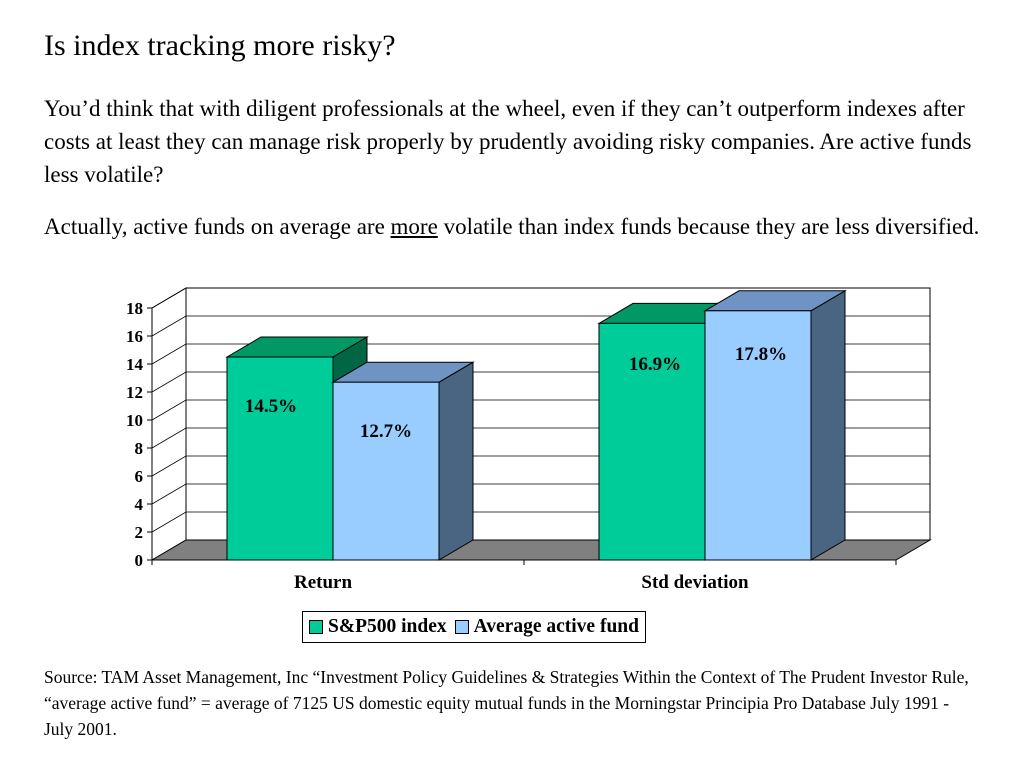 The height and width of the screenshot is (768, 1024). Describe the element at coordinates (540, 298) in the screenshot. I see `gridline` at that location.